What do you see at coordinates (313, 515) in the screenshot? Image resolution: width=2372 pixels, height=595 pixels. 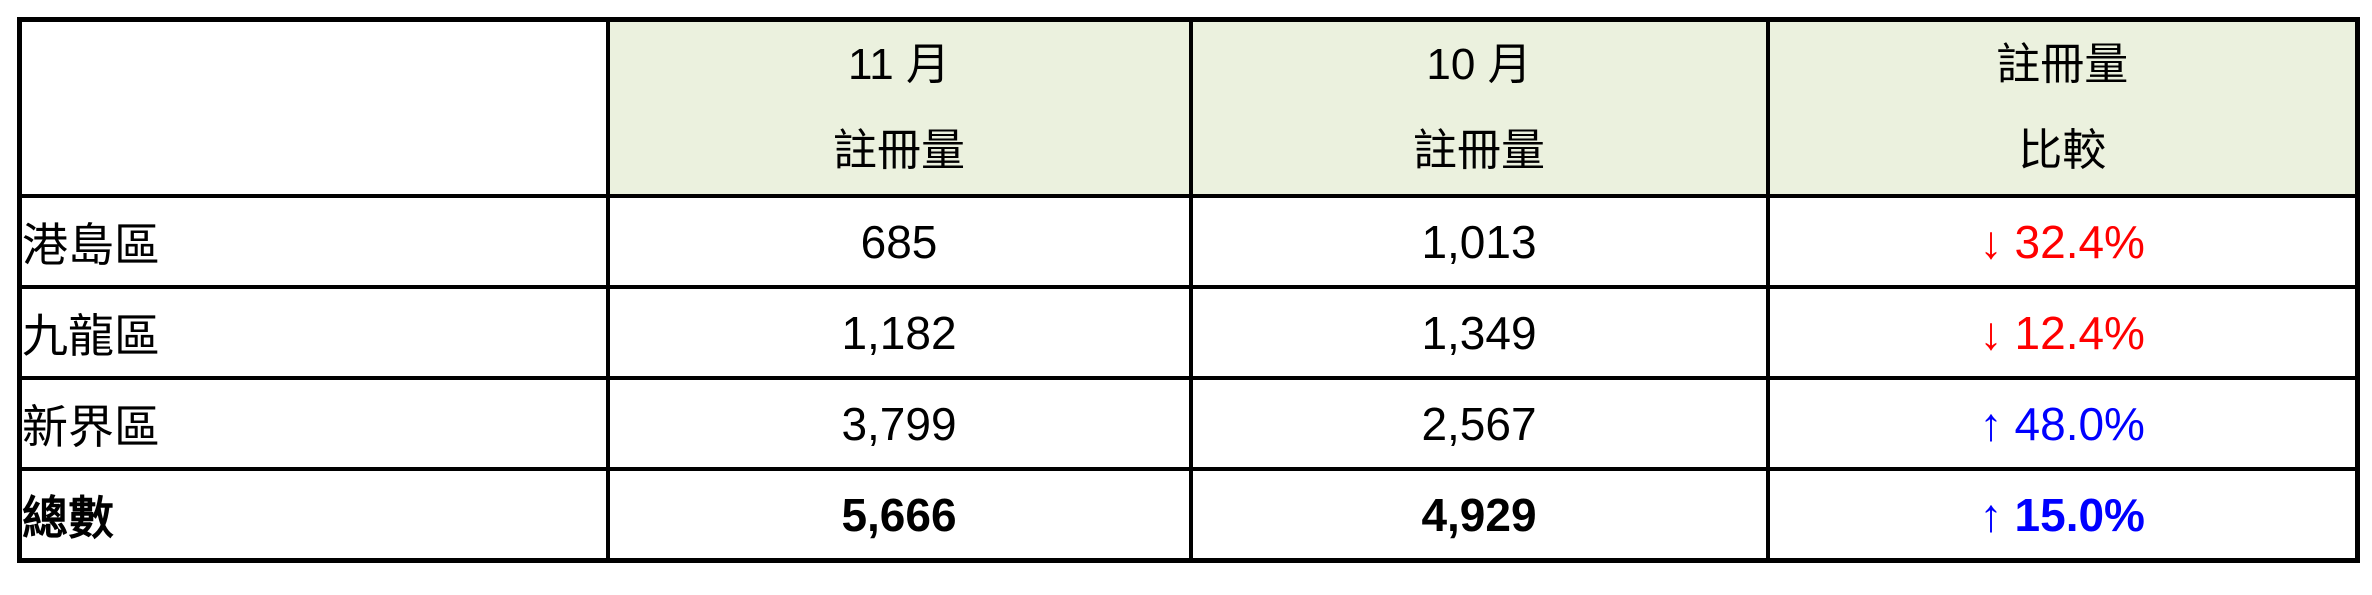 I see `district-cell: 總數` at bounding box center [313, 515].